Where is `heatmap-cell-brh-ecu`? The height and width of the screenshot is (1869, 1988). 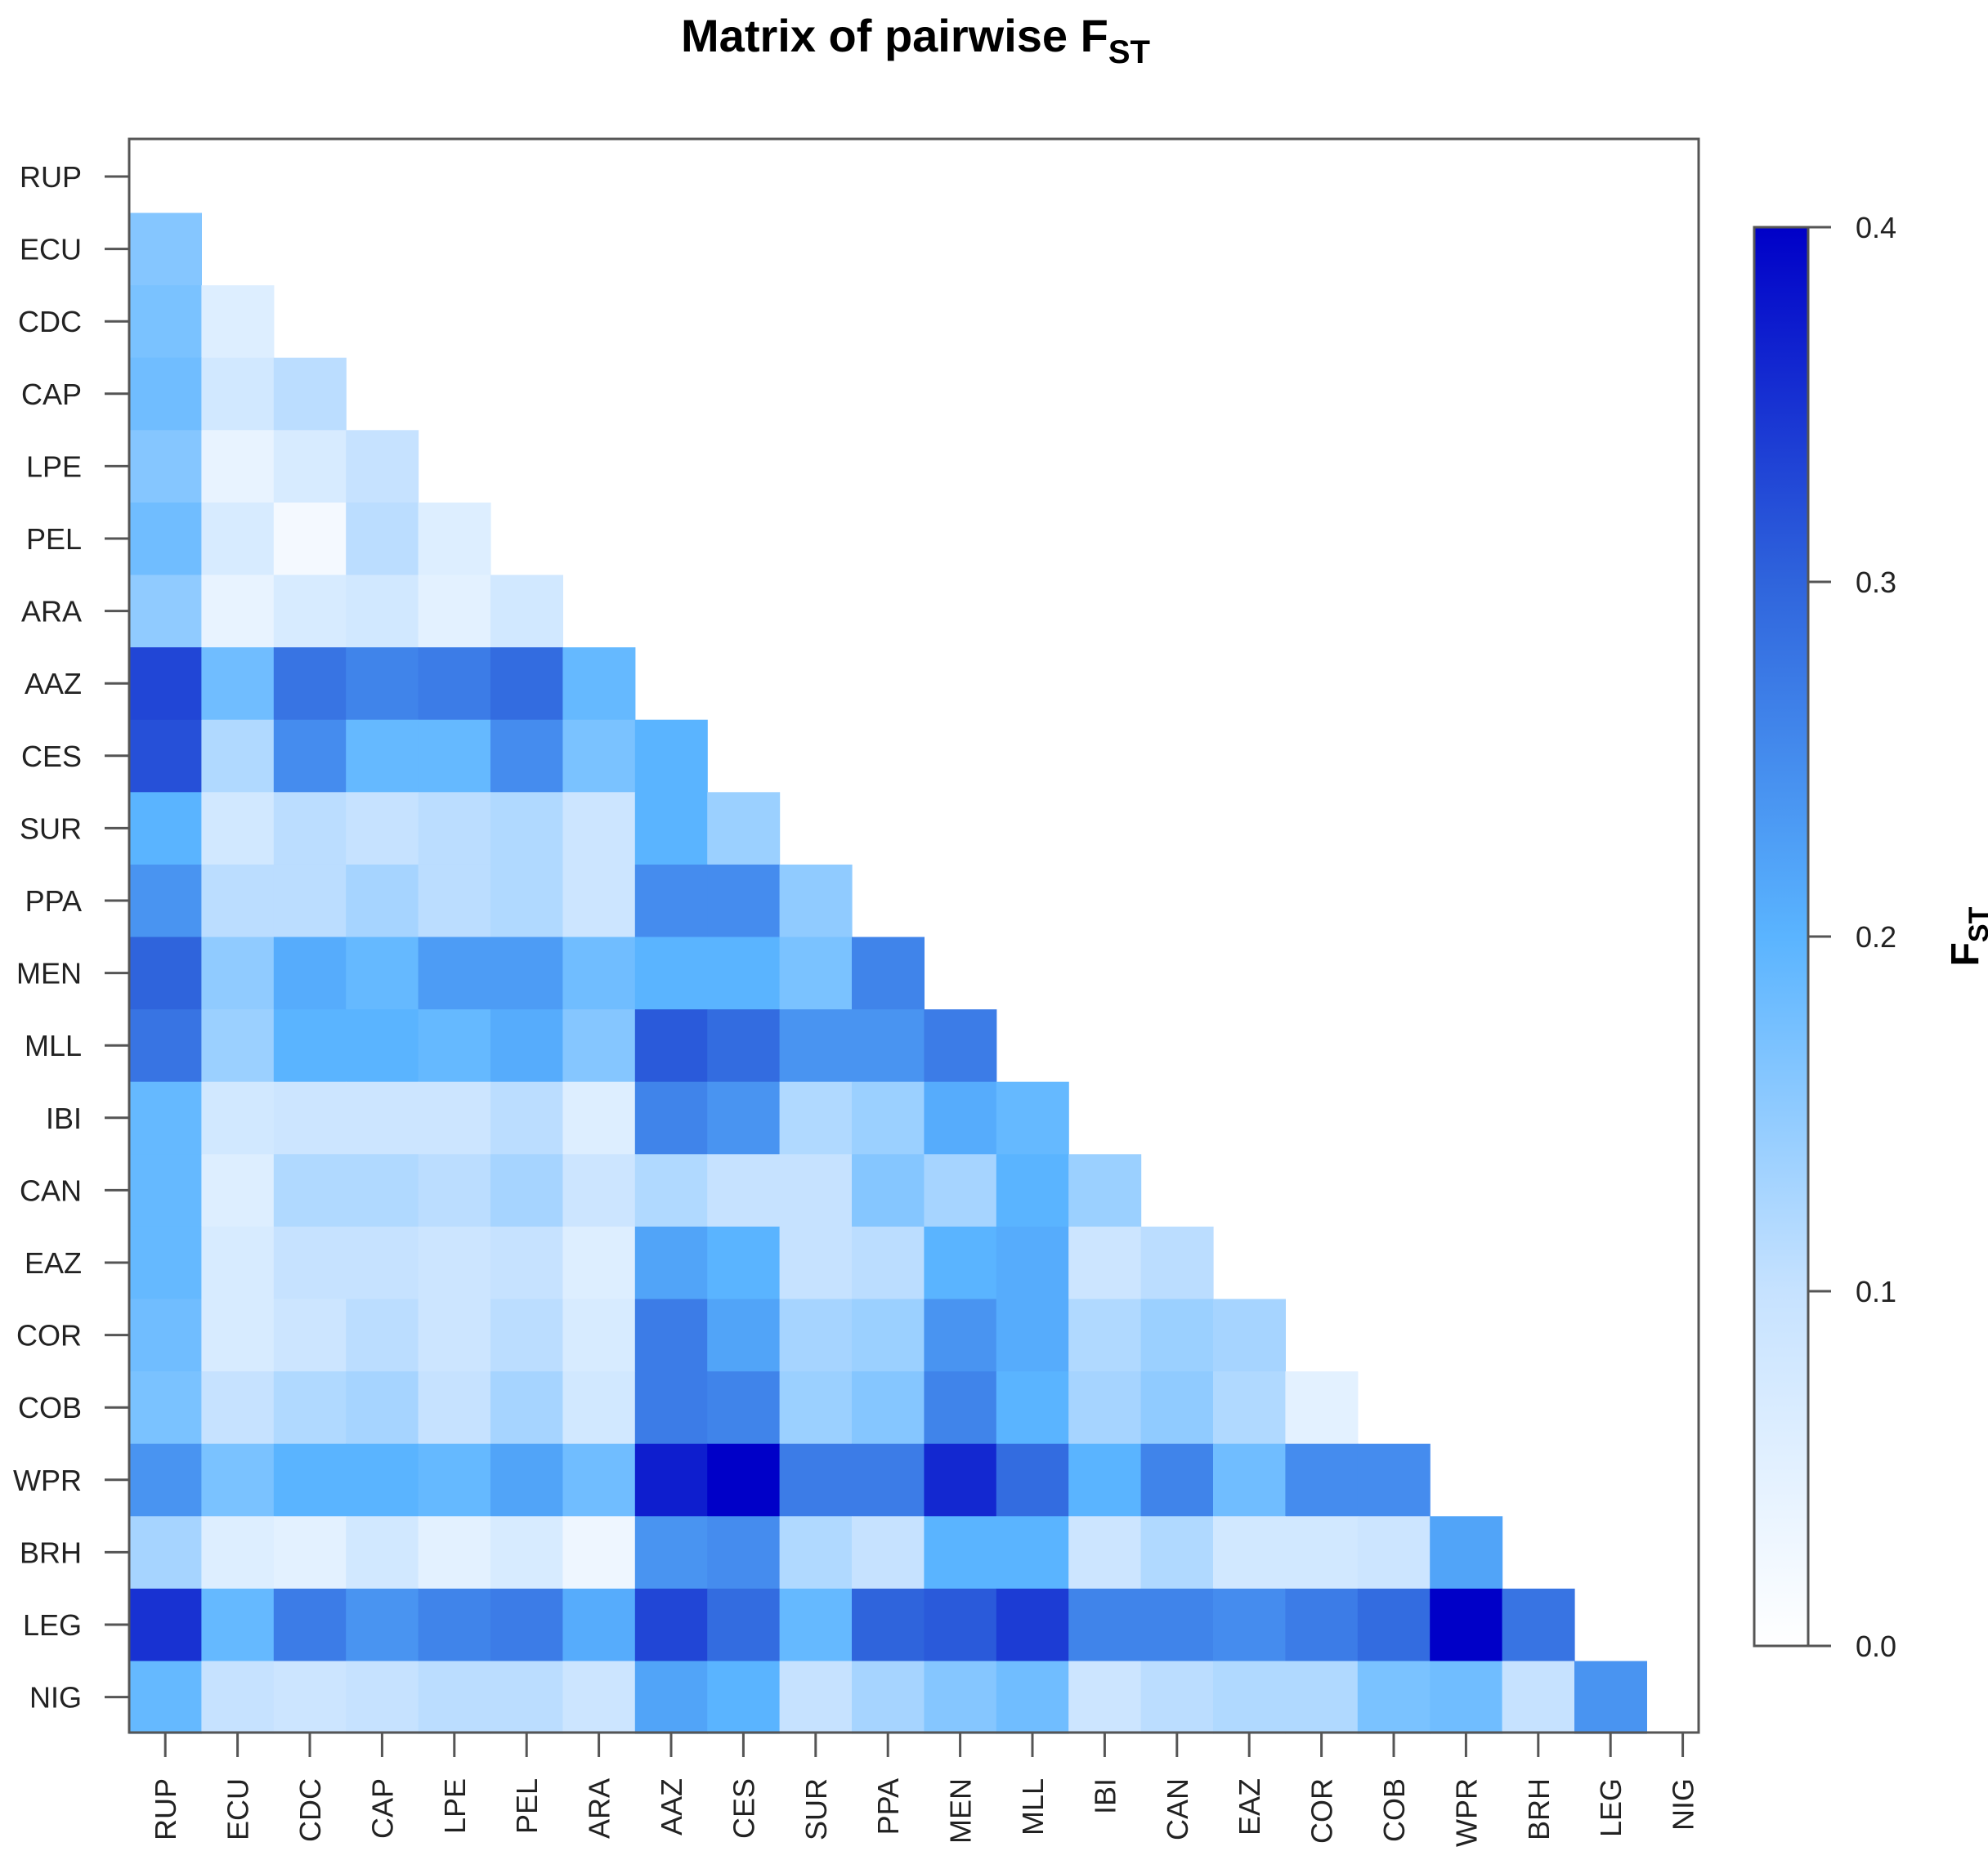
heatmap-cell-brh-ecu is located at coordinates (238, 1553).